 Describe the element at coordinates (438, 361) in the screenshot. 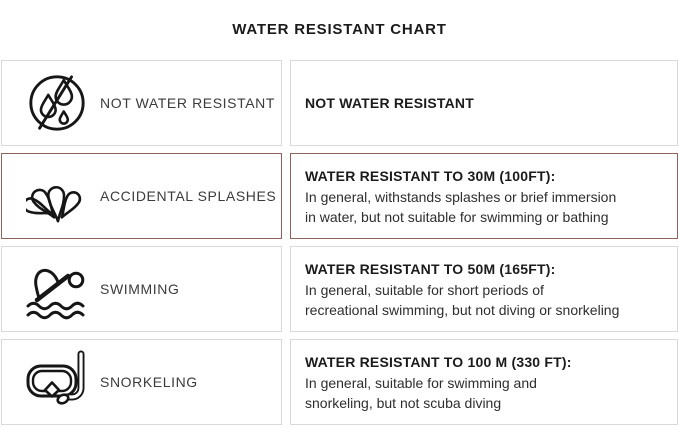

I see `cell-heading: WATER RESISTANT TO 100 M (330 FT):` at that location.